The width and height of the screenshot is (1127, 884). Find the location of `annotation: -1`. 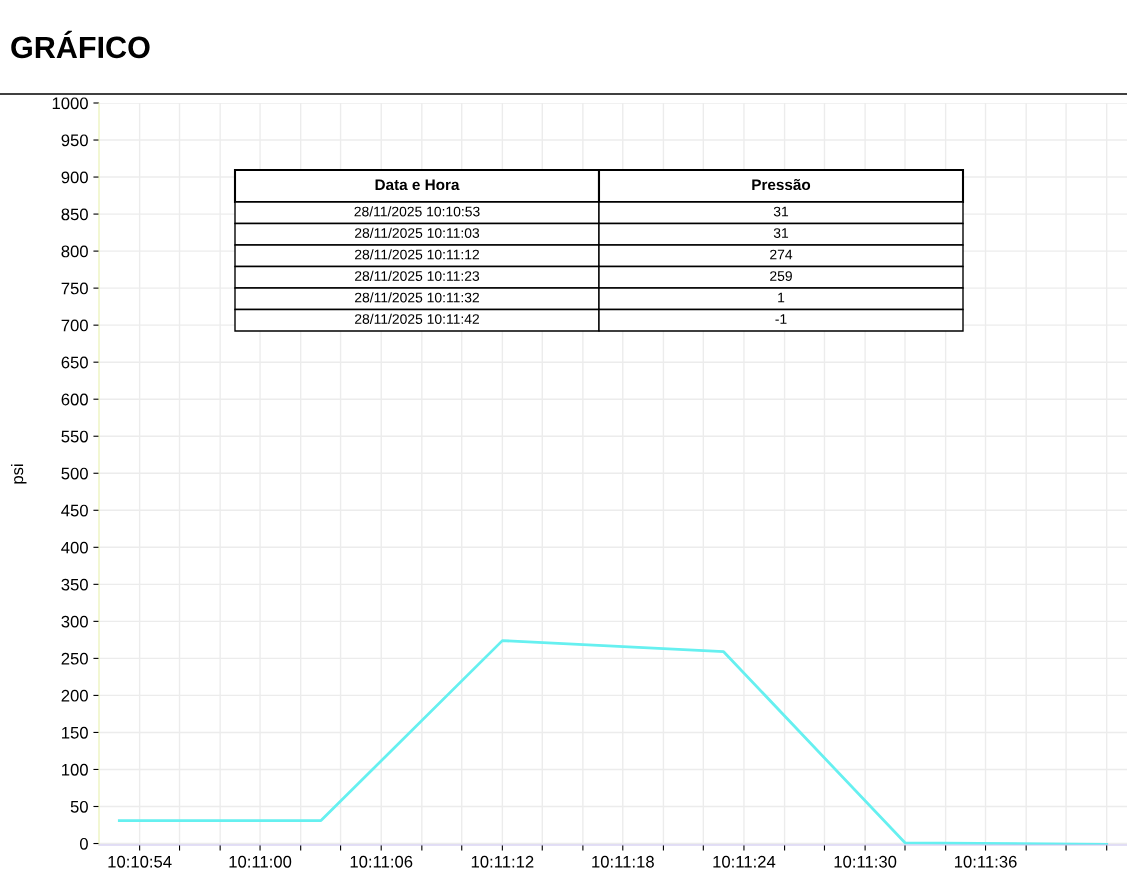

annotation: -1 is located at coordinates (781, 319).